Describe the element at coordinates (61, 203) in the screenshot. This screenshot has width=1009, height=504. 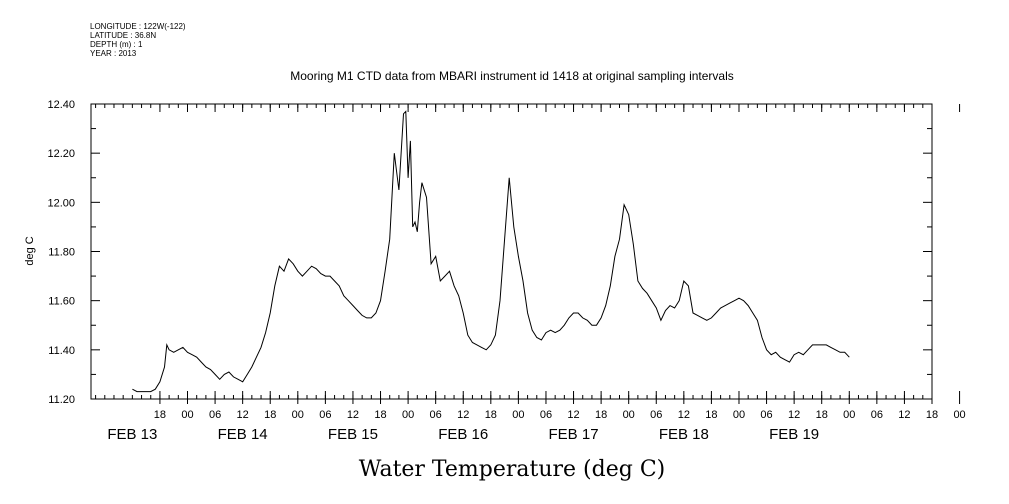
I see `y-tick-label: 12.00` at that location.